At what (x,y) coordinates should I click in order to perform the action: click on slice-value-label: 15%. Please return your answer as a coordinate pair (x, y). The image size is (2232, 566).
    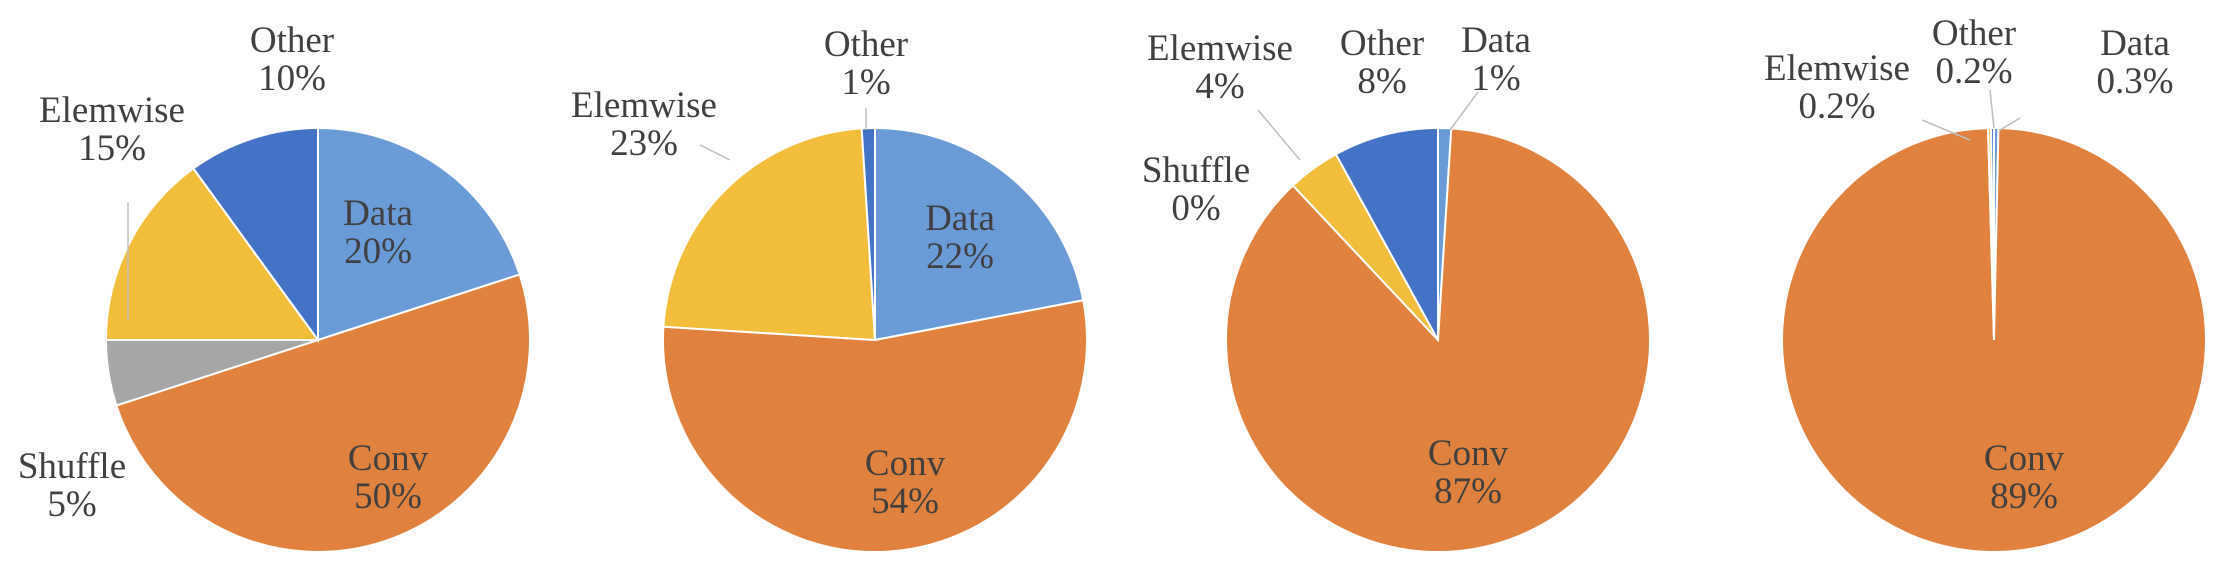
    Looking at the image, I should click on (112, 148).